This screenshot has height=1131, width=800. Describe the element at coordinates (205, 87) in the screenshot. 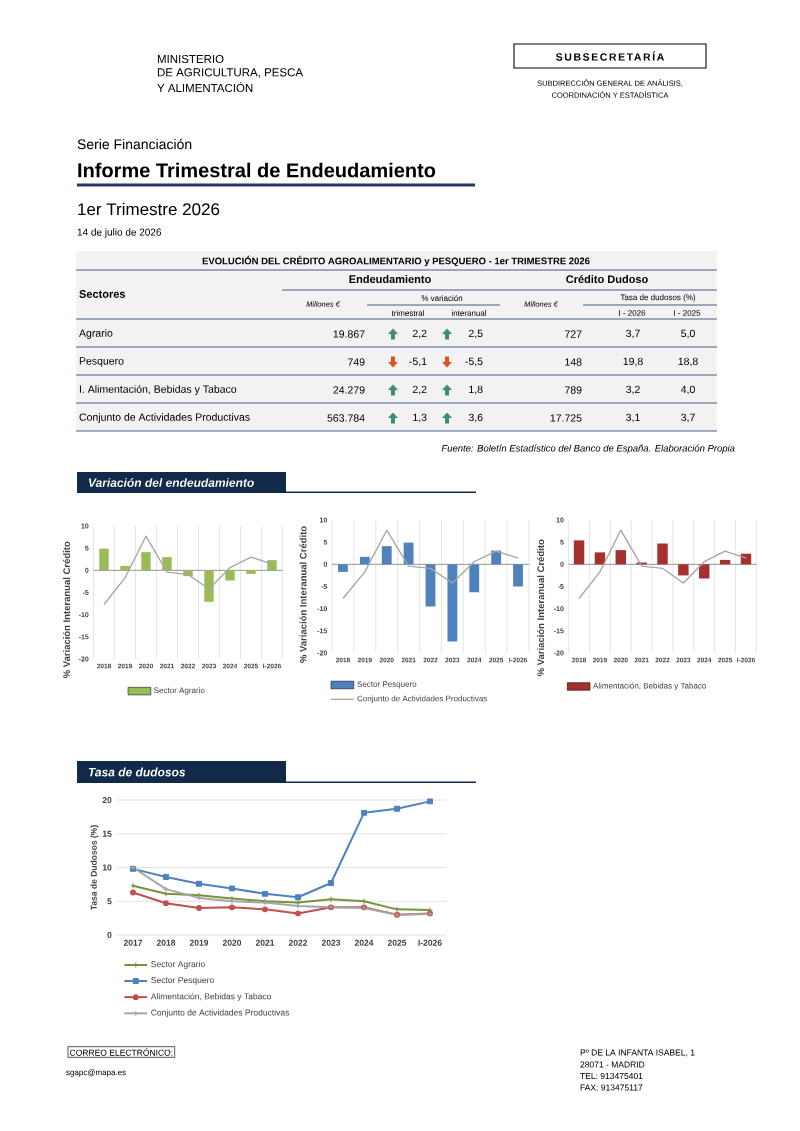

I see `text: Y ALIMENTACIÓN` at that location.